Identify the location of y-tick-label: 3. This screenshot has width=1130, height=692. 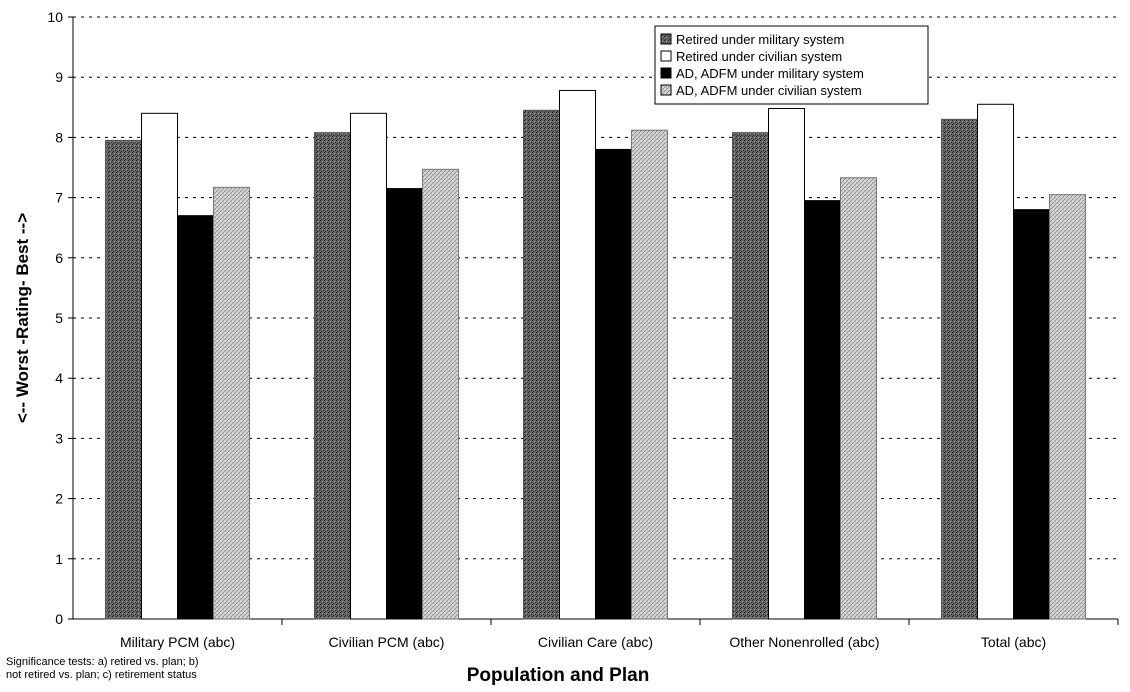
(59, 438).